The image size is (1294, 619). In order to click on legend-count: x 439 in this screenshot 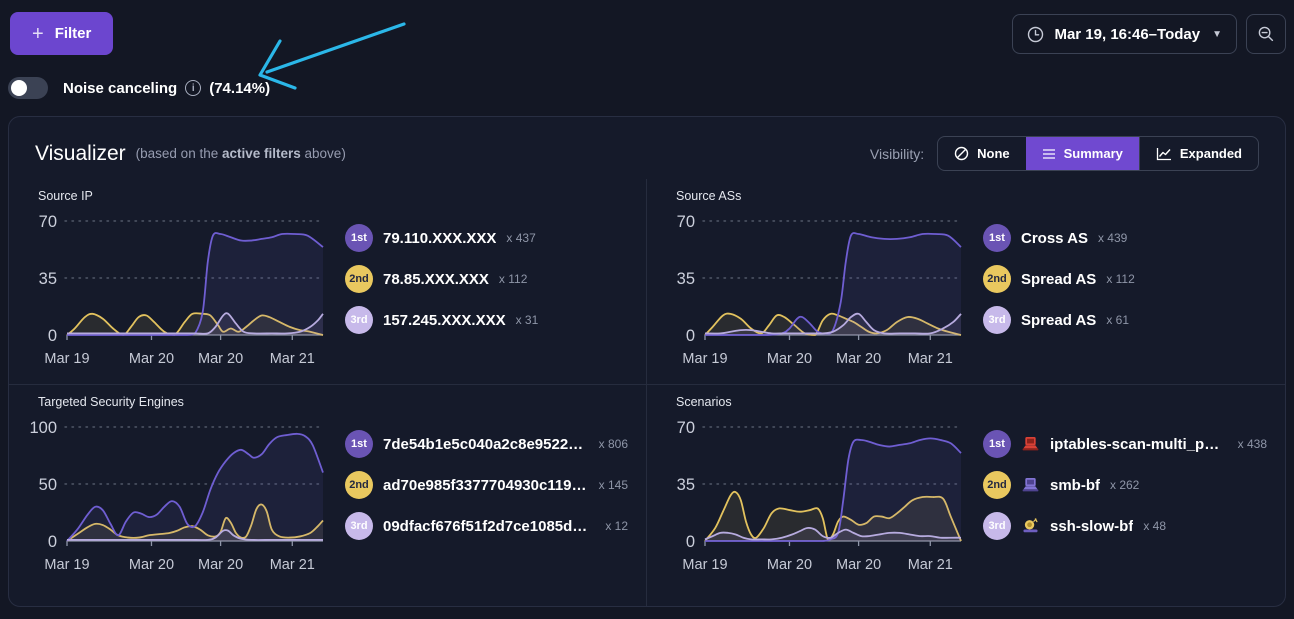, I will do `click(1112, 238)`.